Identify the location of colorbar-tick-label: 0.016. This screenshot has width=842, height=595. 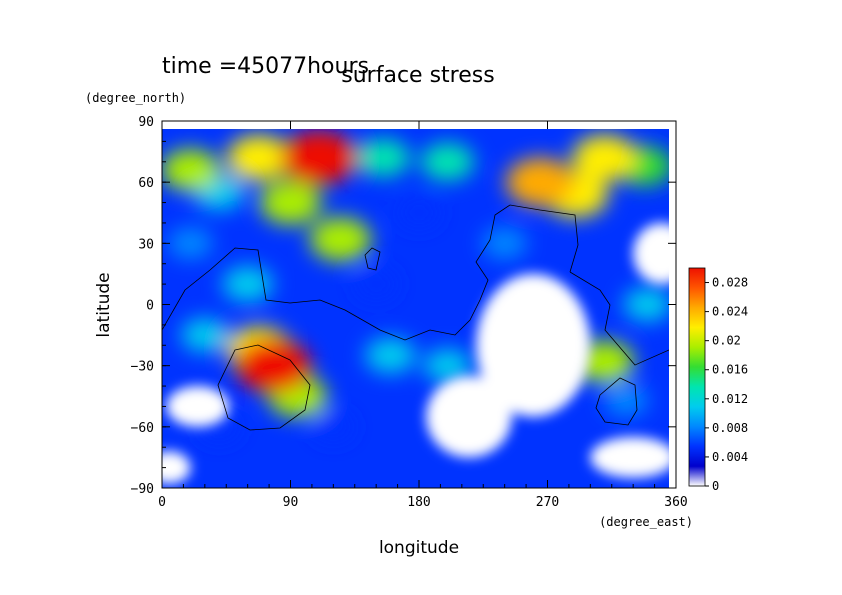
(730, 370).